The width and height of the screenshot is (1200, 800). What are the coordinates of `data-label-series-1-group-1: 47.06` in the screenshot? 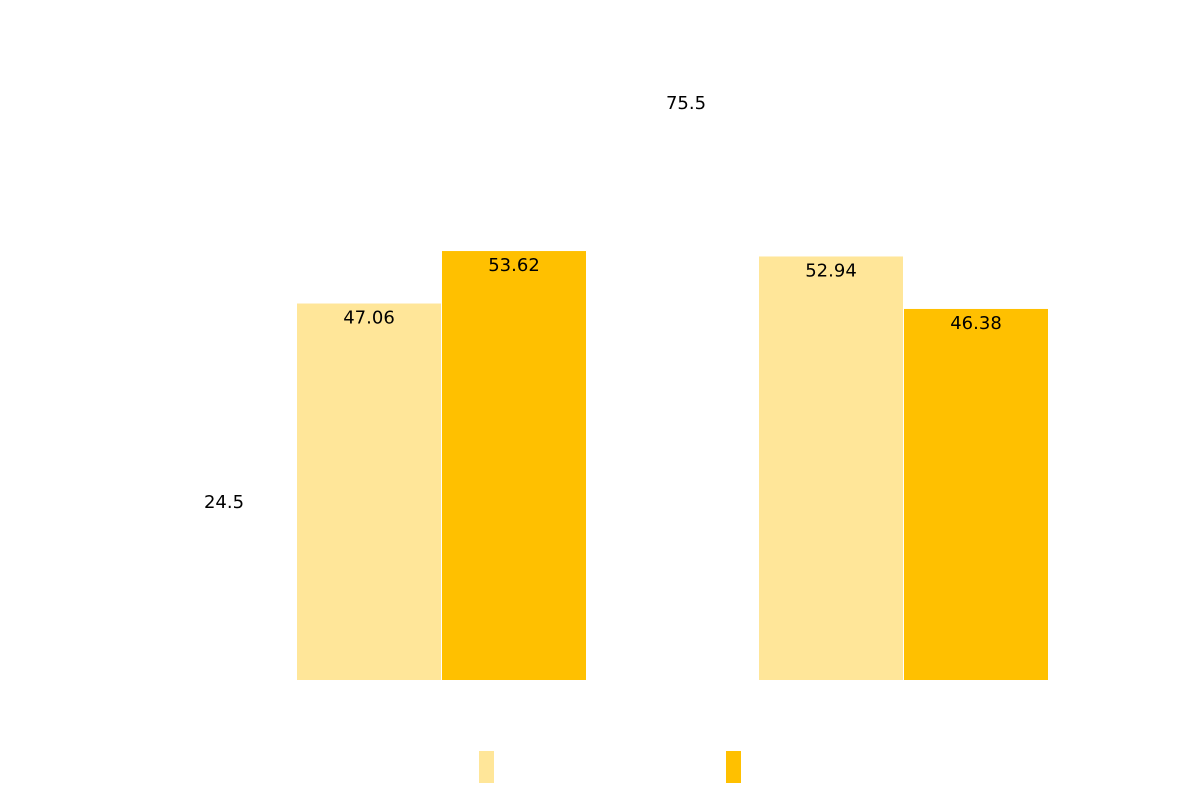 It's located at (369, 318).